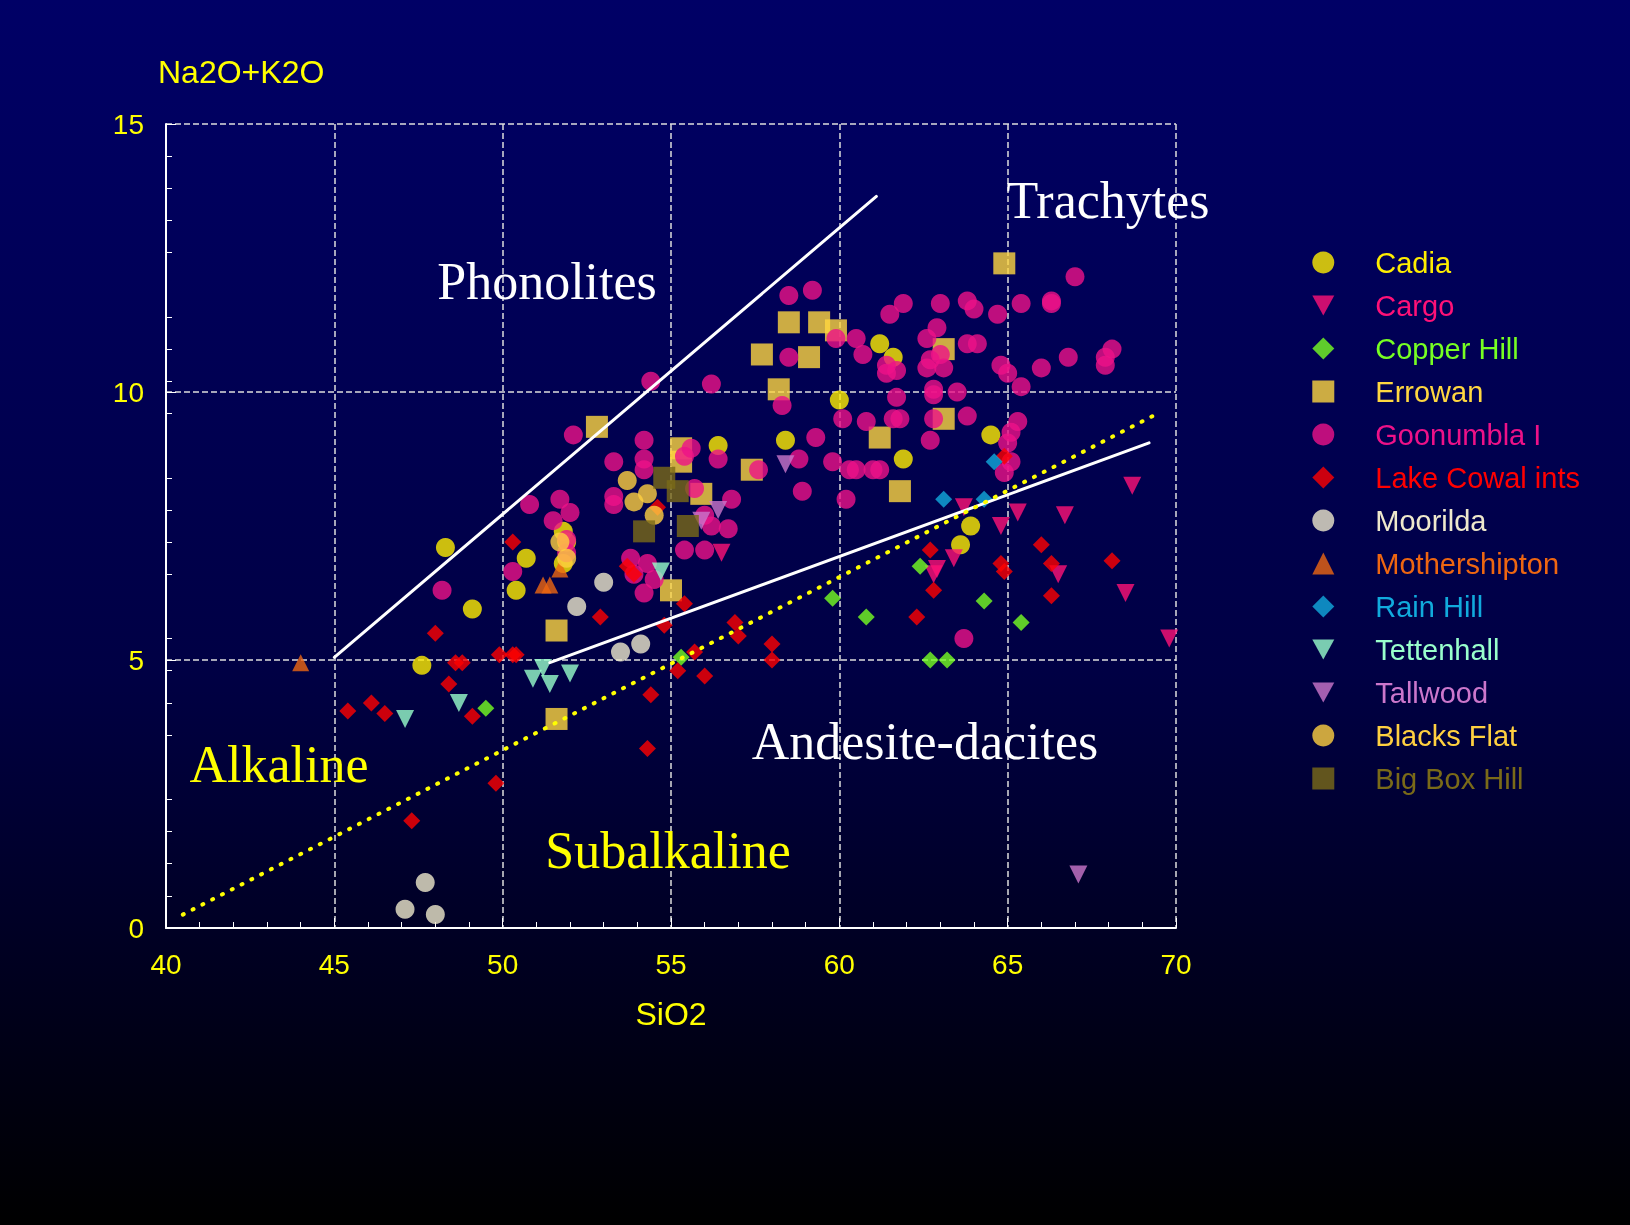  Describe the element at coordinates (128, 124) in the screenshot. I see `y-tick-label: 15` at that location.